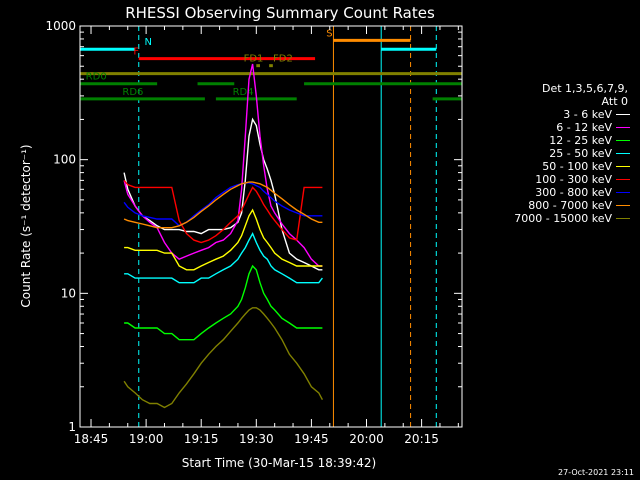 Image resolution: width=640 pixels, height=480 pixels. What do you see at coordinates (563, 218) in the screenshot?
I see `legend-label: 7000 - 15000 keV` at bounding box center [563, 218].